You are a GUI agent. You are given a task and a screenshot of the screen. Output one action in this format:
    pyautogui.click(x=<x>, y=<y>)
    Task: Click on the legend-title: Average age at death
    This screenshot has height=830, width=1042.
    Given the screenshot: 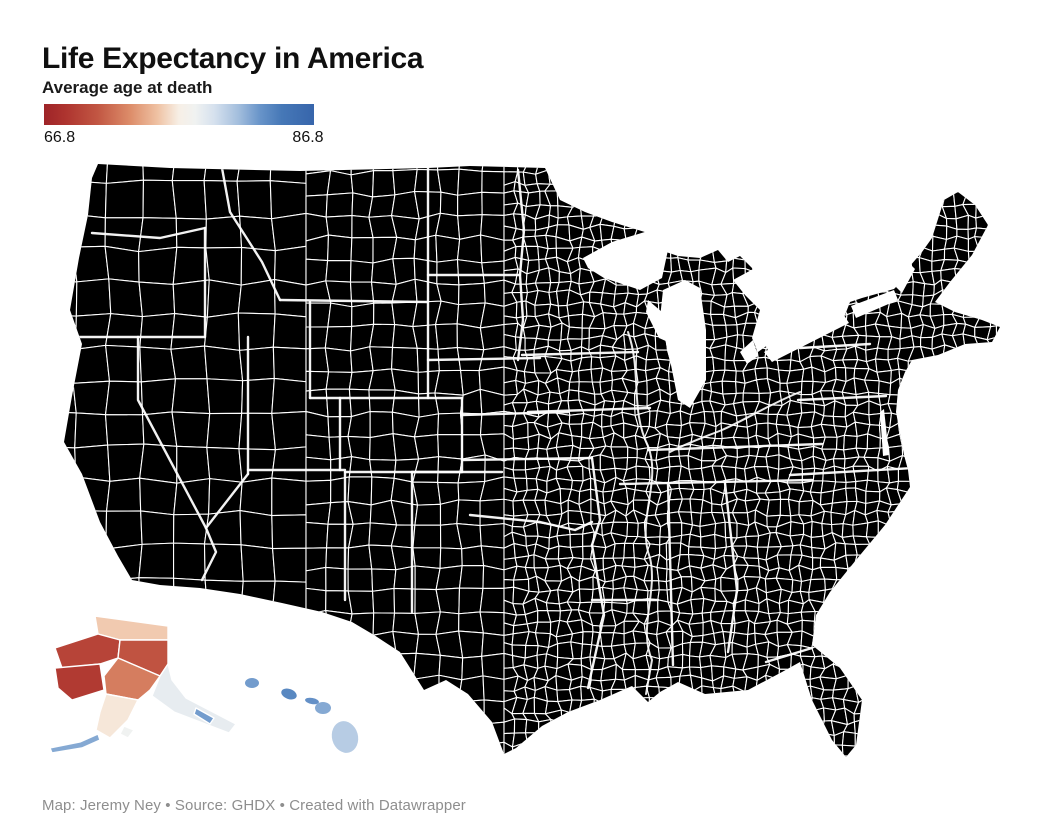 What is the action you would take?
    pyautogui.click(x=127, y=87)
    